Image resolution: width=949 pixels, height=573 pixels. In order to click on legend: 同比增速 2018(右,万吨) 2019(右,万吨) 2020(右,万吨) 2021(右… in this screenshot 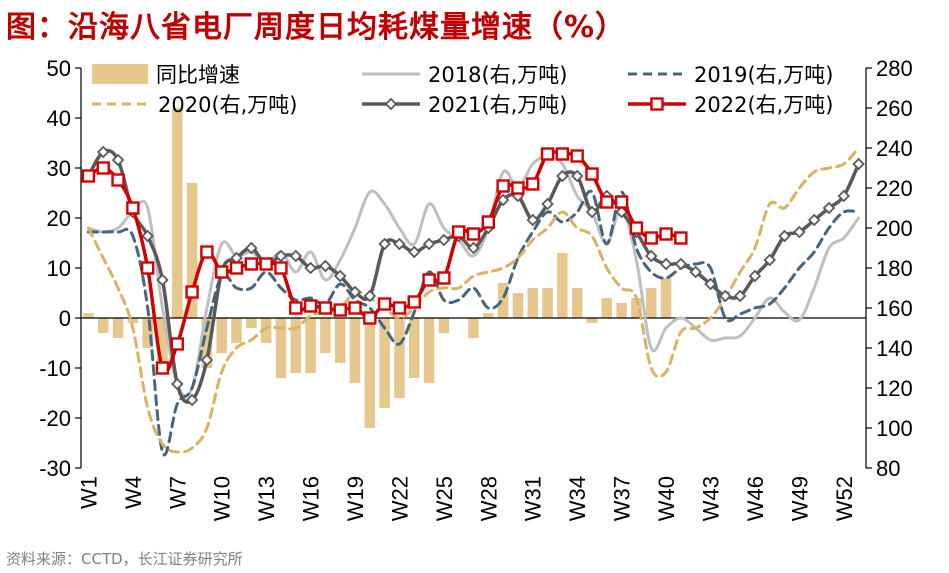, I will do `click(463, 90)`.